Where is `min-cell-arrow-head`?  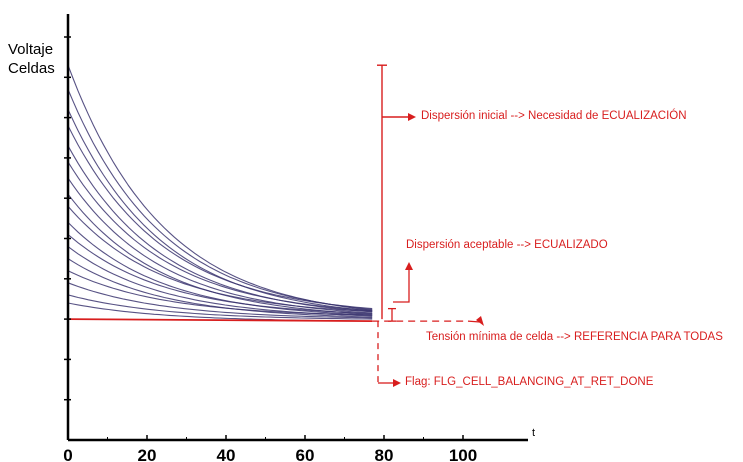 min-cell-arrow-head is located at coordinates (480, 321).